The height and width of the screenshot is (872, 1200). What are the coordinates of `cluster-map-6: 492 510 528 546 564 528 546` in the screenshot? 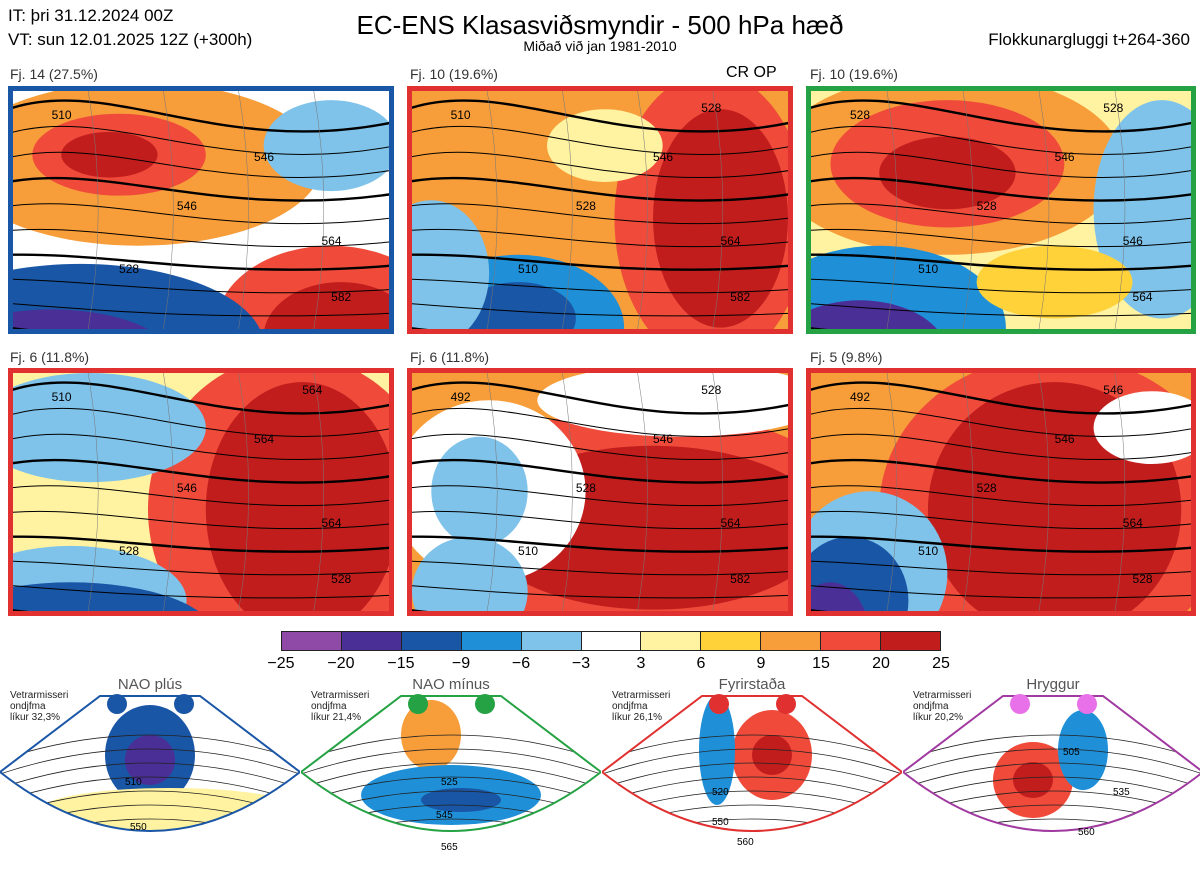 It's located at (1001, 492).